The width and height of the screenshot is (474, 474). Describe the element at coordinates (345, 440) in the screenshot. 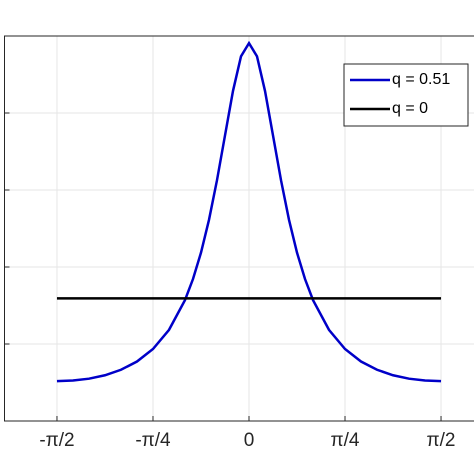

I see `x-tick-label: π/4` at that location.